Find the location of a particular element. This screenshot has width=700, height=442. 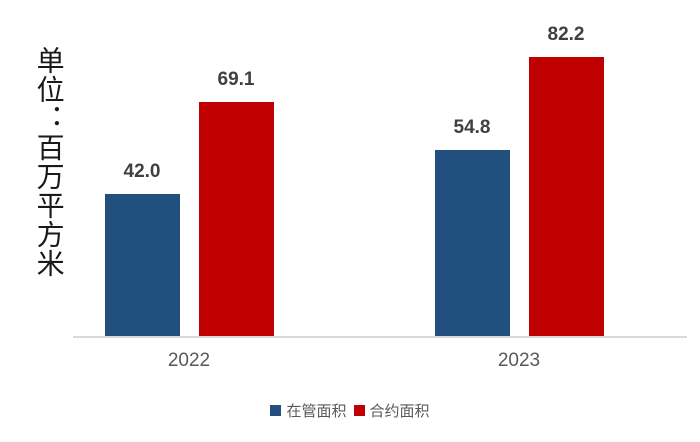

bar-contracted-area-2022: 69.1 is located at coordinates (236, 202).